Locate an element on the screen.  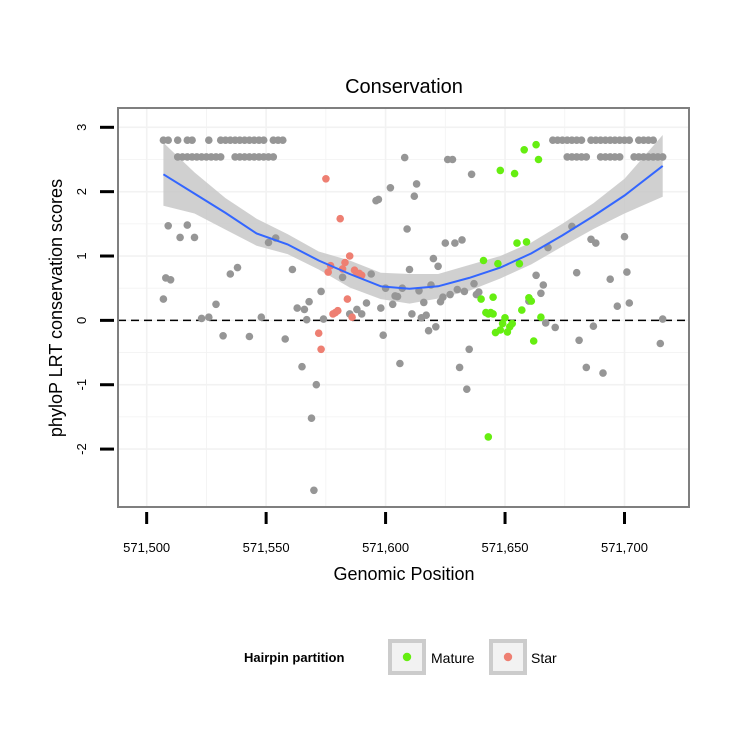
legend-label-mature: Mature is located at coordinates (453, 658).